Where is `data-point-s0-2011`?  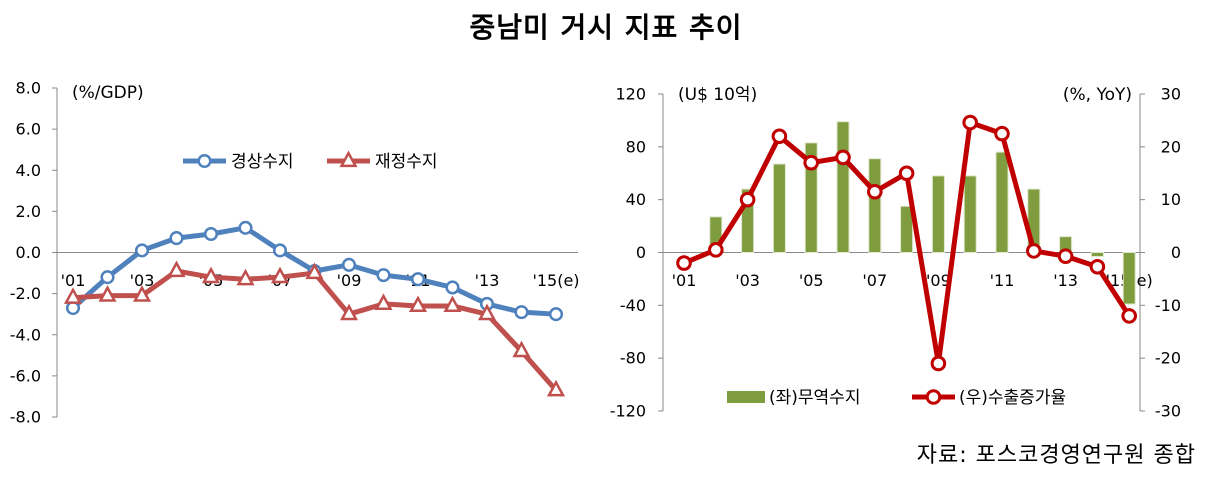
data-point-s0-2011 is located at coordinates (418, 279).